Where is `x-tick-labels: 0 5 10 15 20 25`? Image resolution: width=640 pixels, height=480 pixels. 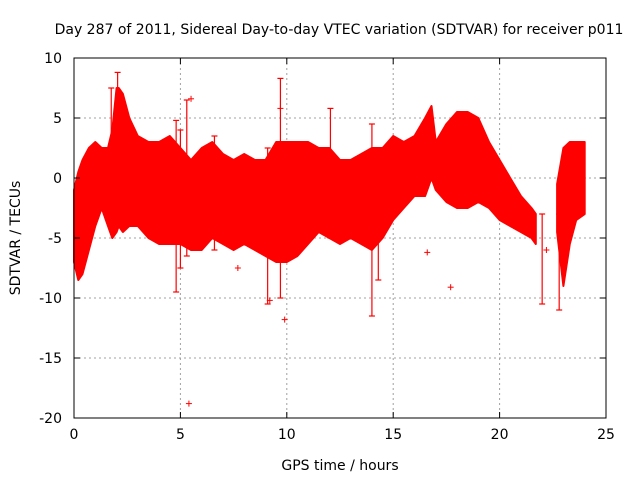 x-tick-labels: 0 5 10 15 20 25 is located at coordinates (342, 435).